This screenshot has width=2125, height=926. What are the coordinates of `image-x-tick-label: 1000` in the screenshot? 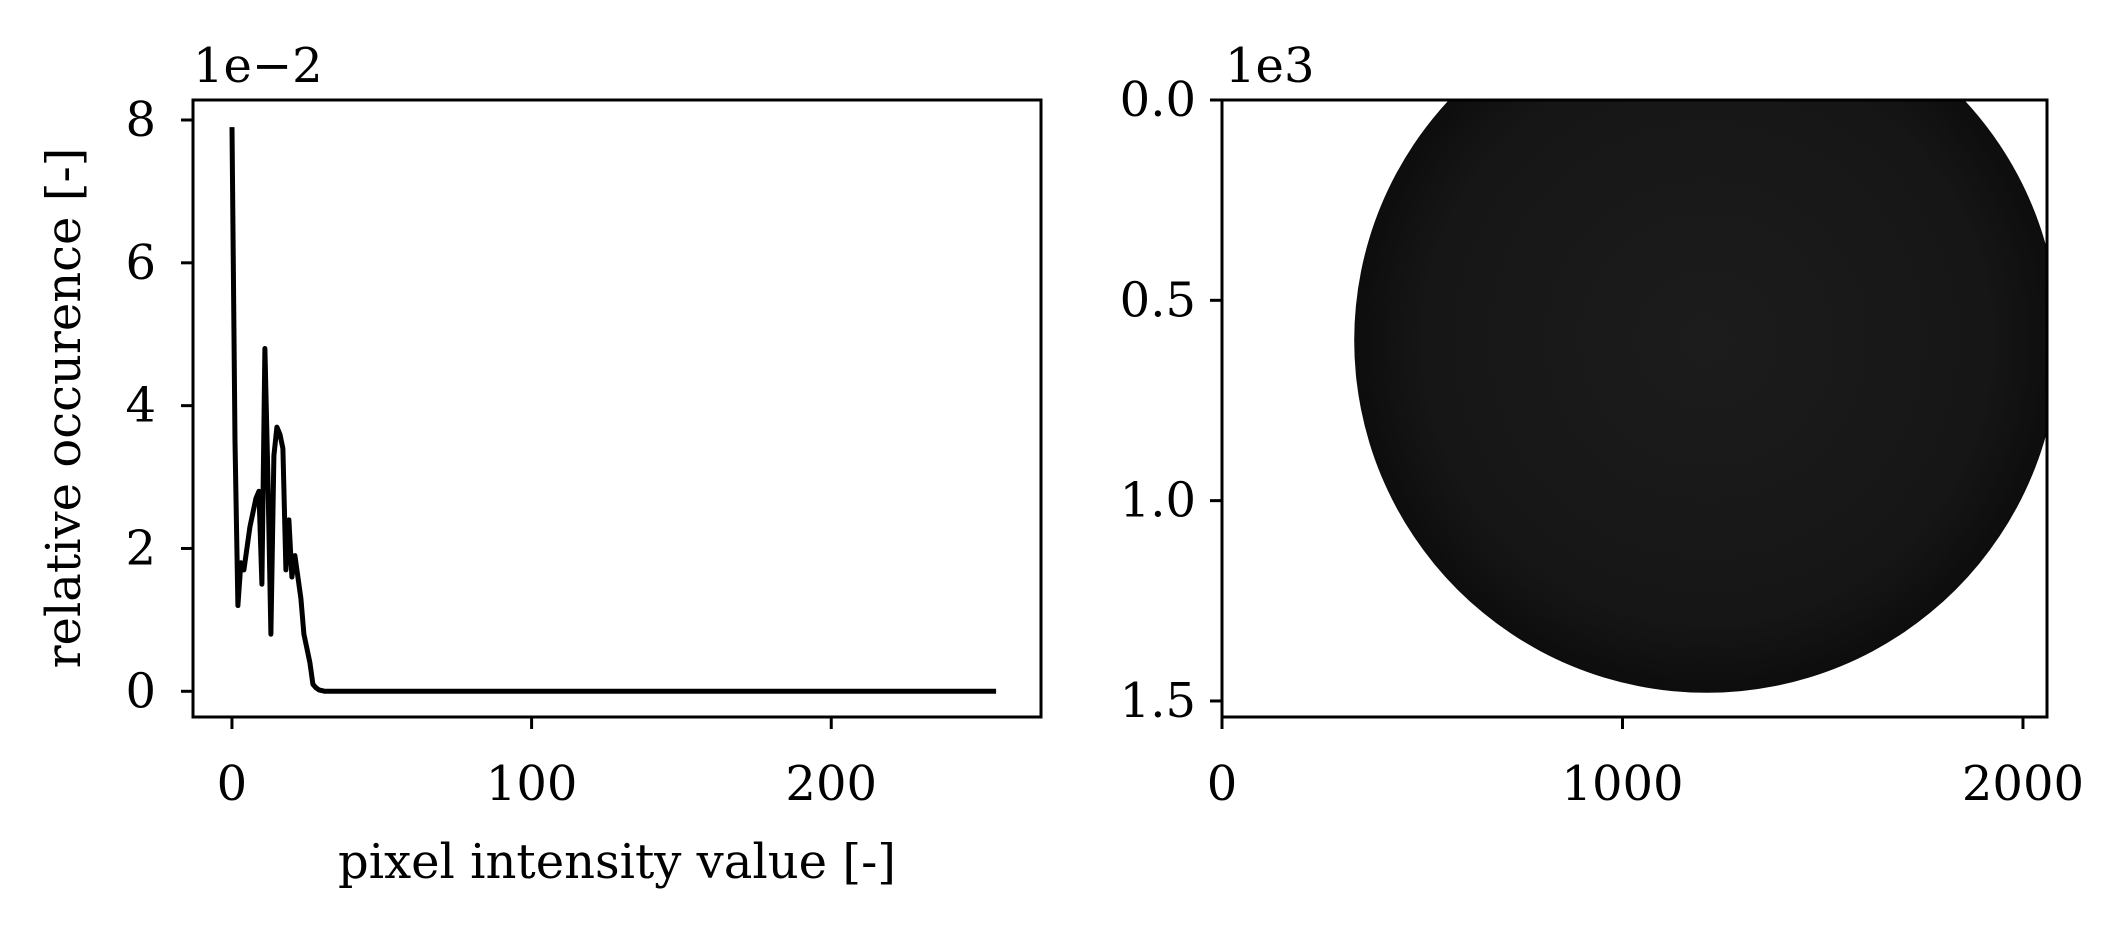 It's located at (1622, 784).